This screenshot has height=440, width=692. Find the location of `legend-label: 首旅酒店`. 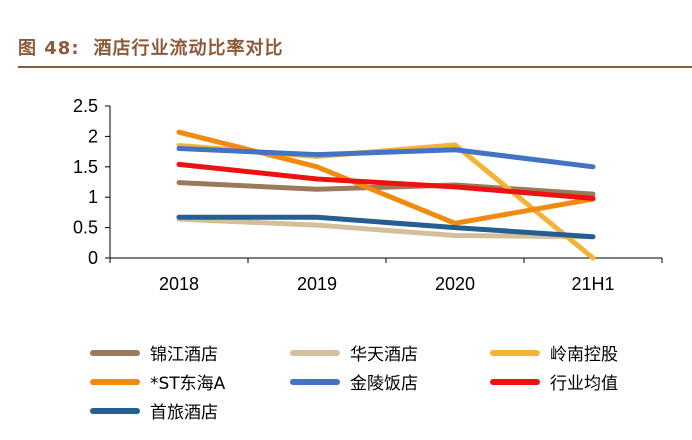

legend-label: 首旅酒店 is located at coordinates (184, 413).